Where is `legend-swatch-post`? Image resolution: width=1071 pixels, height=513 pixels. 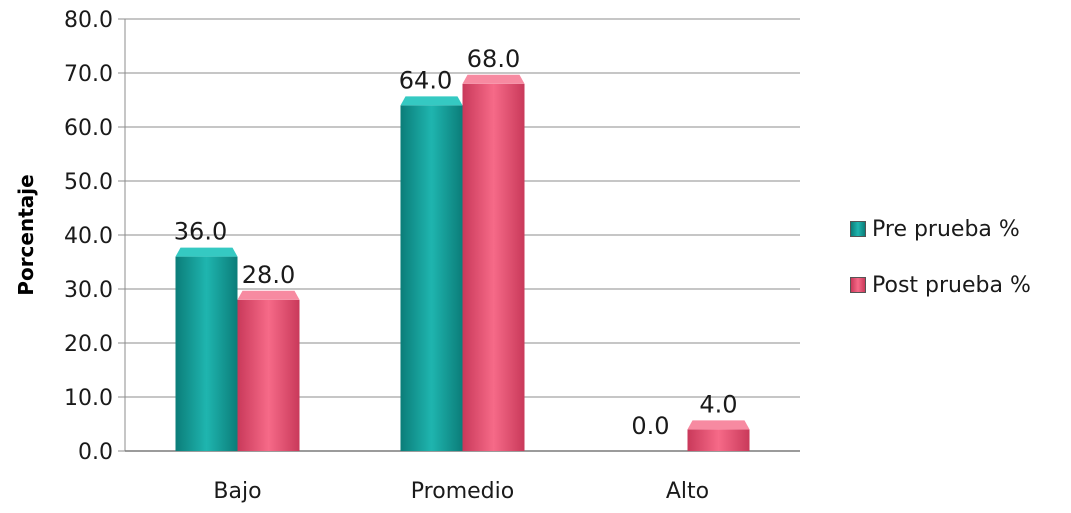 legend-swatch-post is located at coordinates (858, 285).